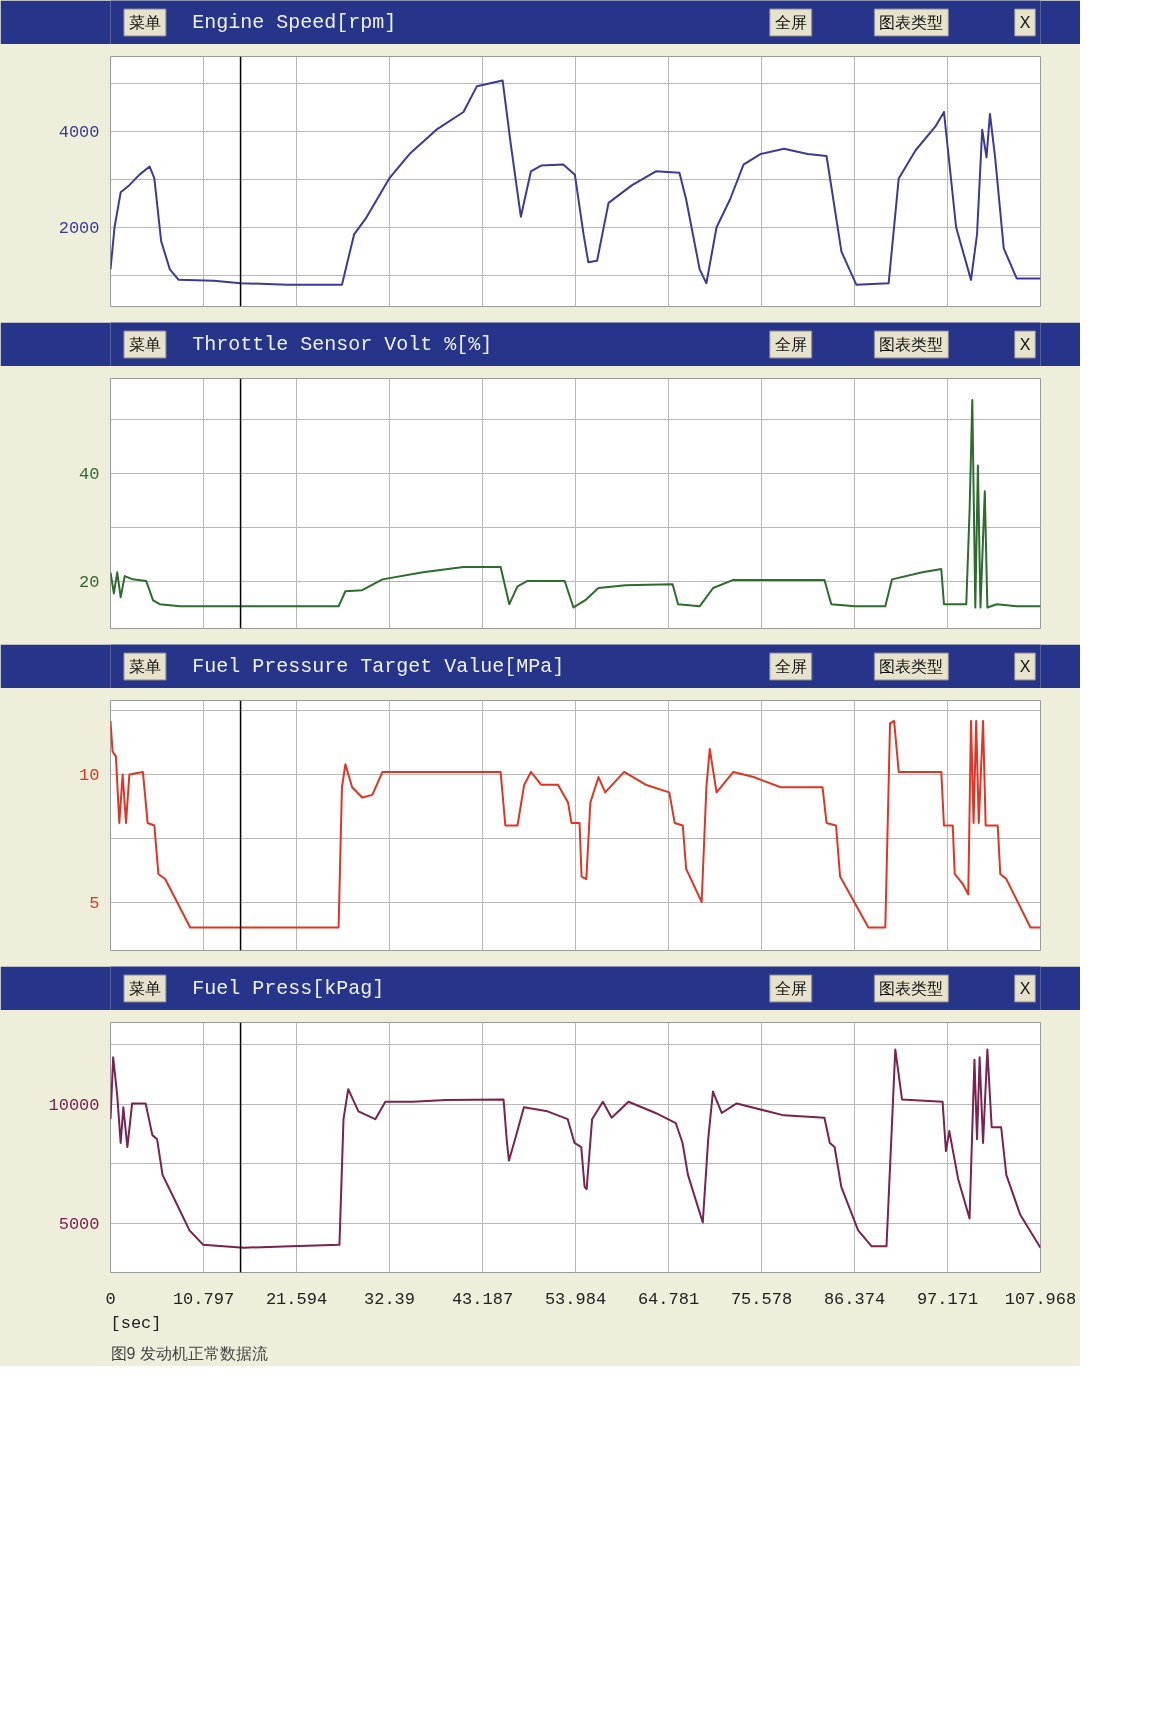 The width and height of the screenshot is (1156, 1713). I want to click on y-tick-label: 10000, so click(74, 1105).